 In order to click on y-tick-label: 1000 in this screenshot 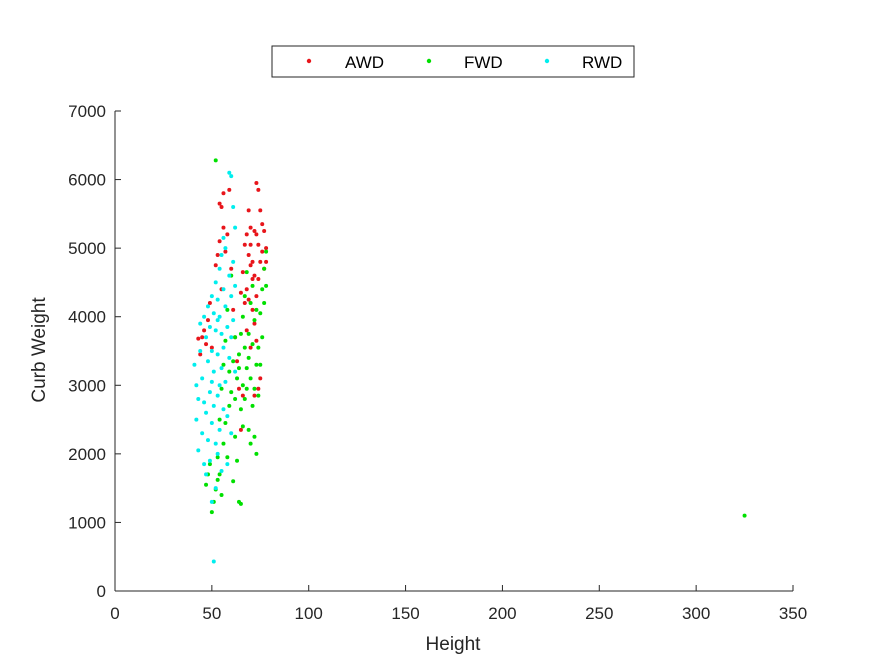, I will do `click(87, 522)`.